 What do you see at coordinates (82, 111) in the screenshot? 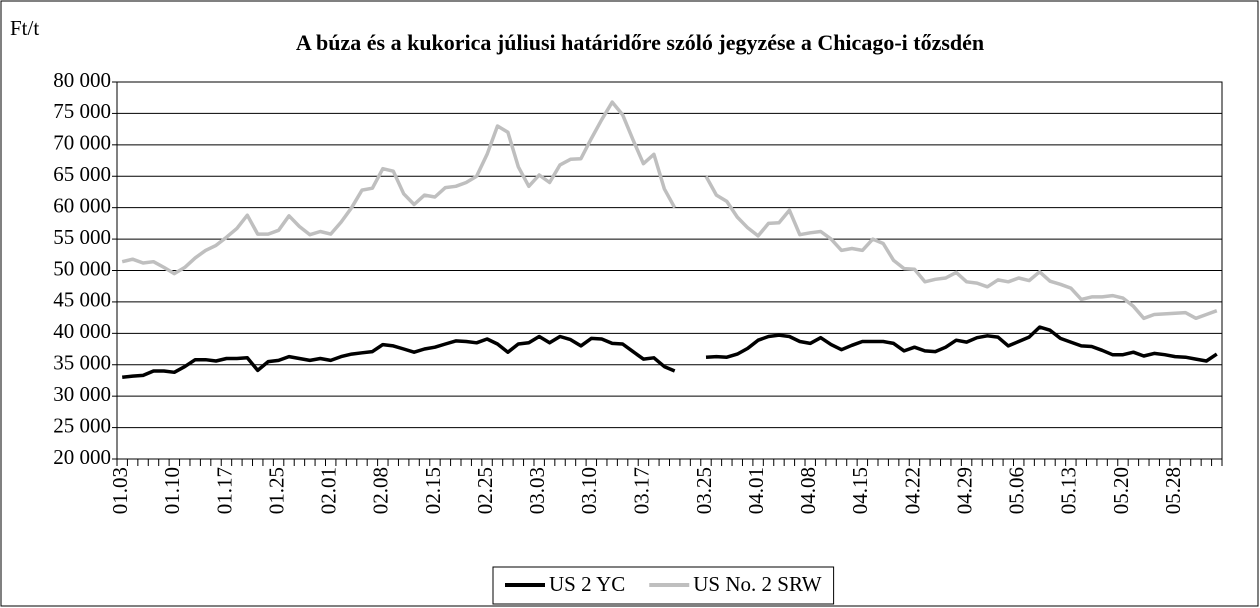
I see `y-tick-label: 75 000` at bounding box center [82, 111].